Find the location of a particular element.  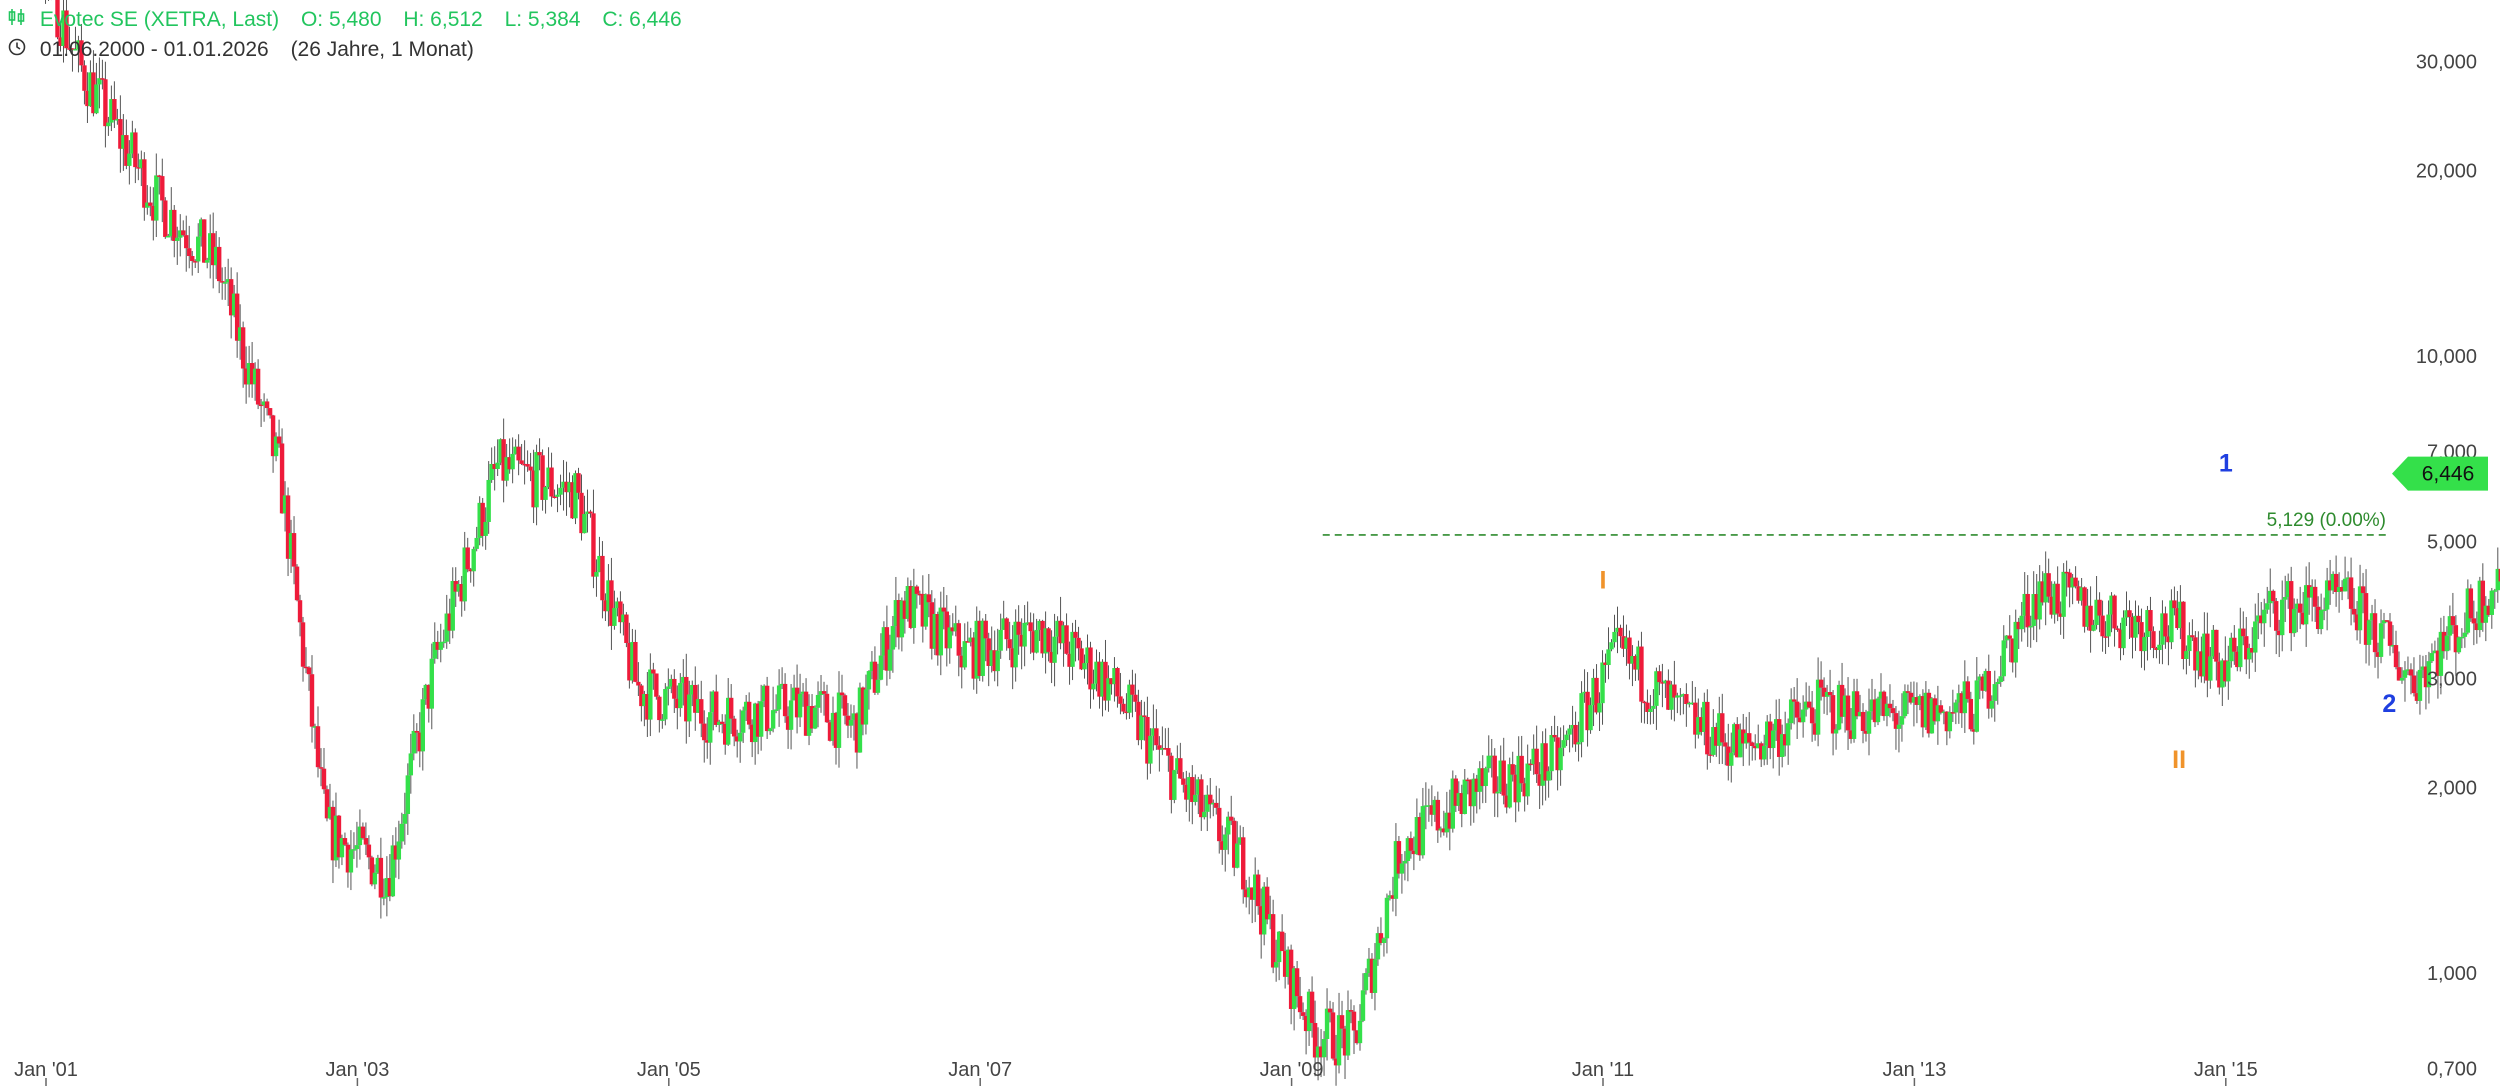

clock-icon is located at coordinates (17, 50).